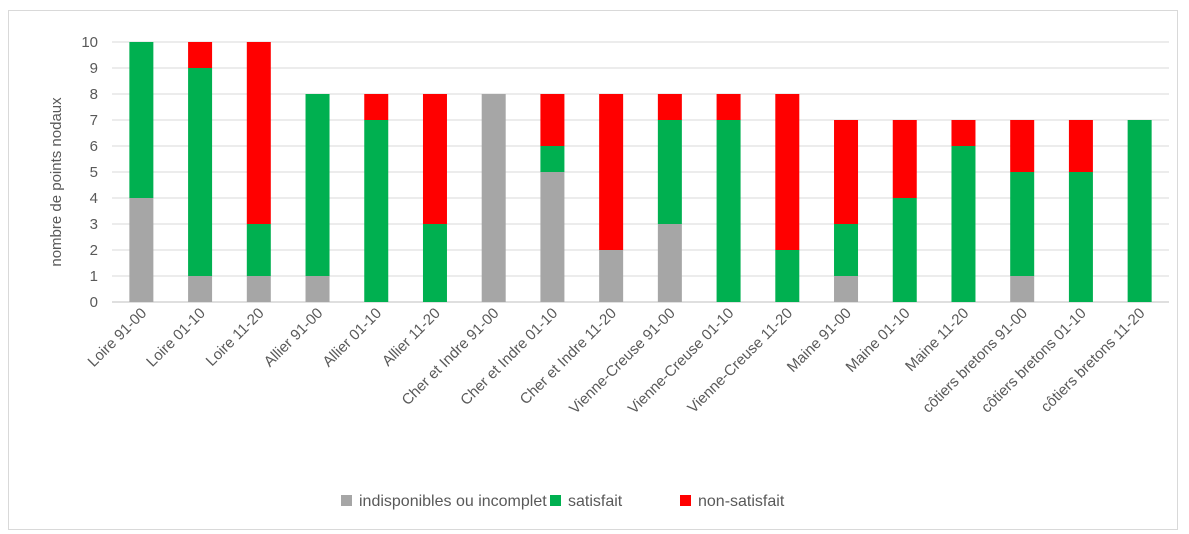 This screenshot has width=1189, height=534. What do you see at coordinates (94, 250) in the screenshot?
I see `y-tick-label: 2` at bounding box center [94, 250].